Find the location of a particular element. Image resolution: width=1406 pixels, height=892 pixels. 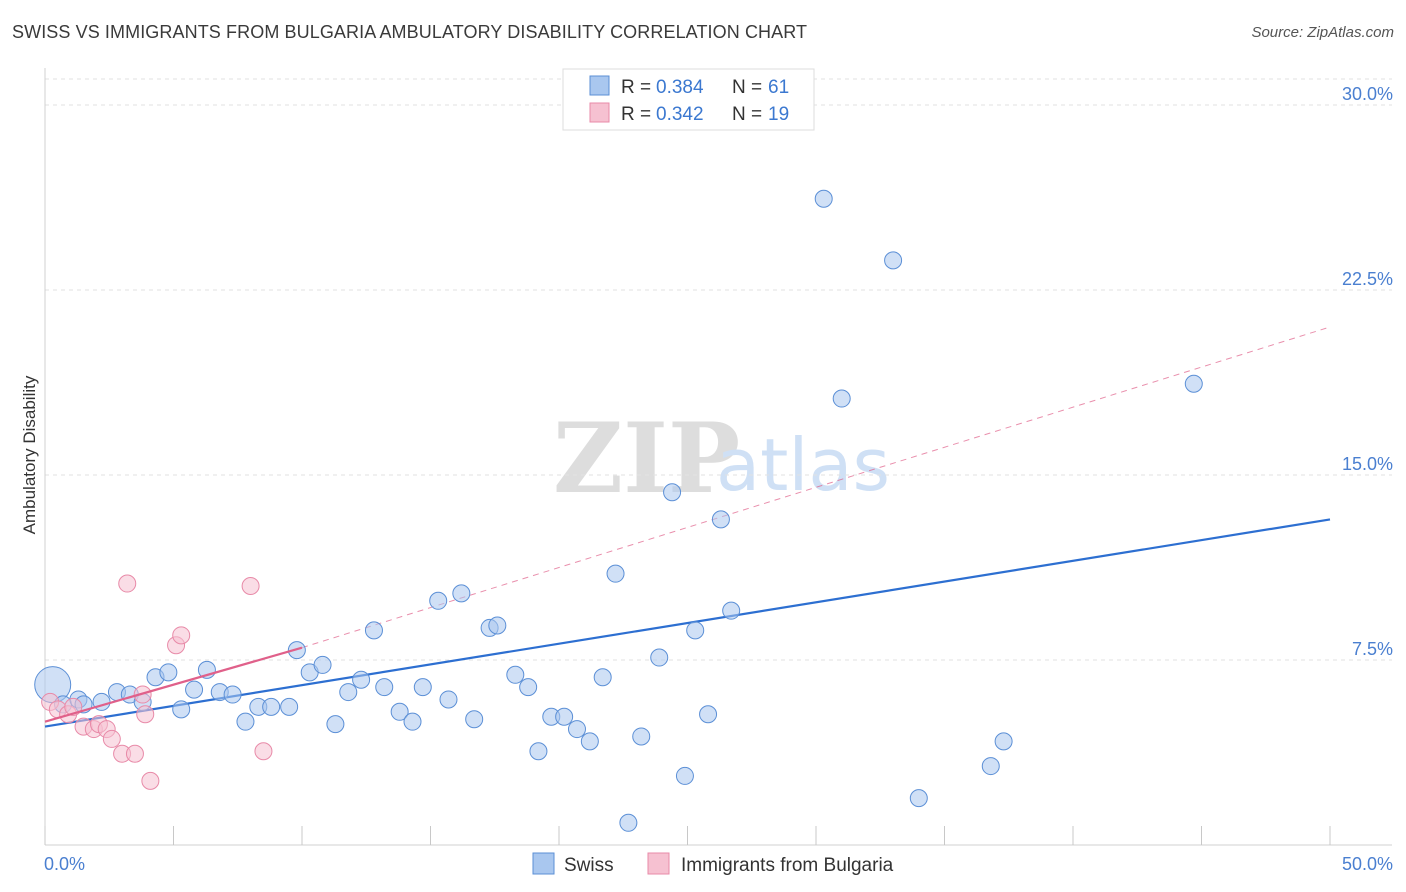

x-tick-label: 50.0% is located at coordinates (1367, 864).